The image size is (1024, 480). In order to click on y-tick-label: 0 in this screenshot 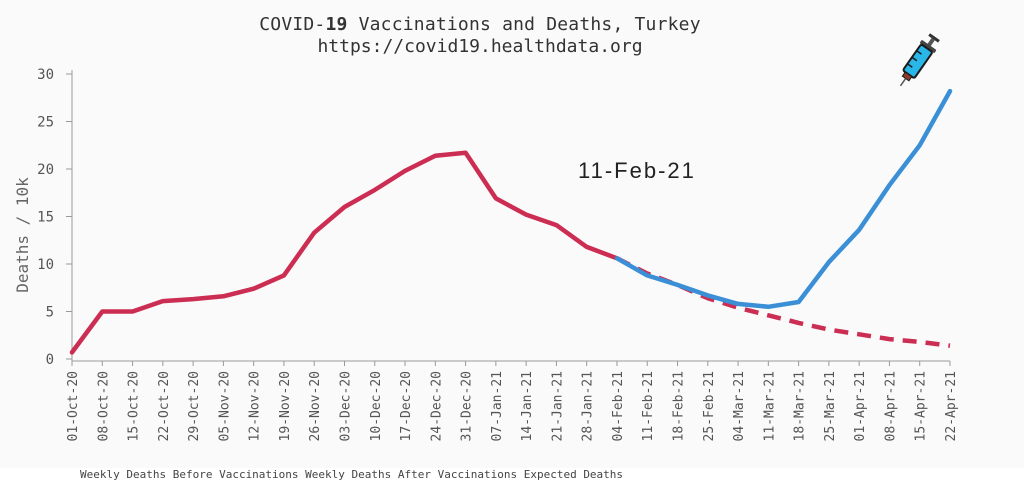, I will do `click(50, 360)`.